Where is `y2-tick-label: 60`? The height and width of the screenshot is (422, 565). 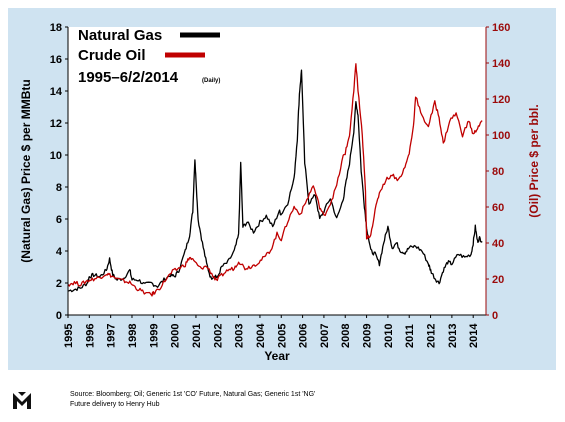 y2-tick-label: 60 is located at coordinates (498, 208).